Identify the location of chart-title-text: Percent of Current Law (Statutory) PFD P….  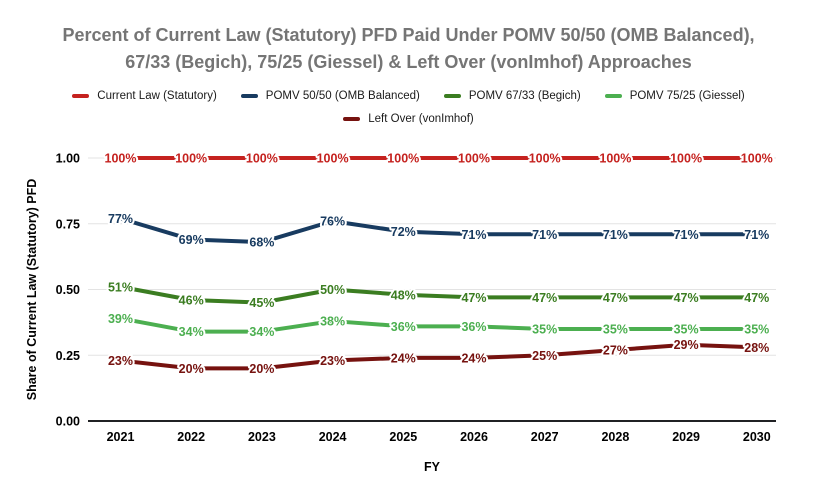
(408, 48).